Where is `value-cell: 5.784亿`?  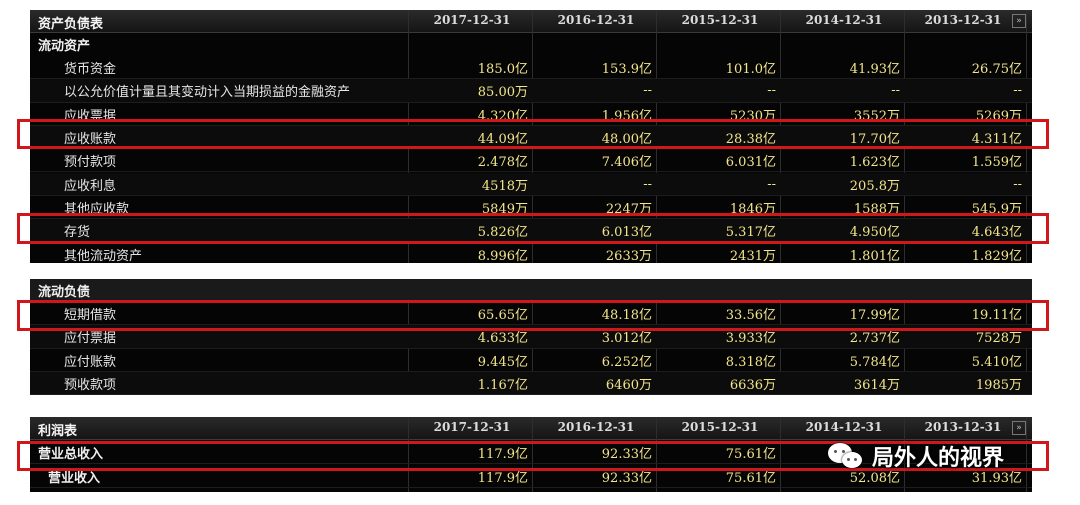
value-cell: 5.784亿 is located at coordinates (874, 362).